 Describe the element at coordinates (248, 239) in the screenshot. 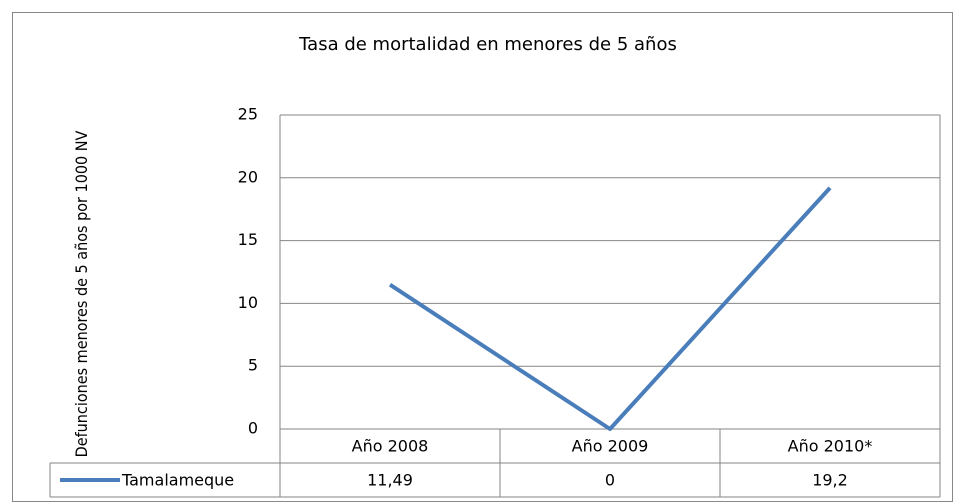

I see `y-tick-label: 15` at that location.